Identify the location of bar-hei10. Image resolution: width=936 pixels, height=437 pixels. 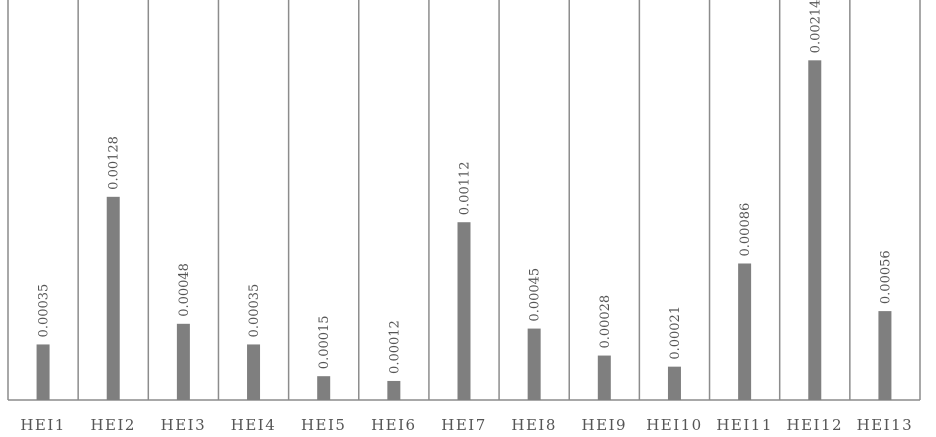
(674, 383).